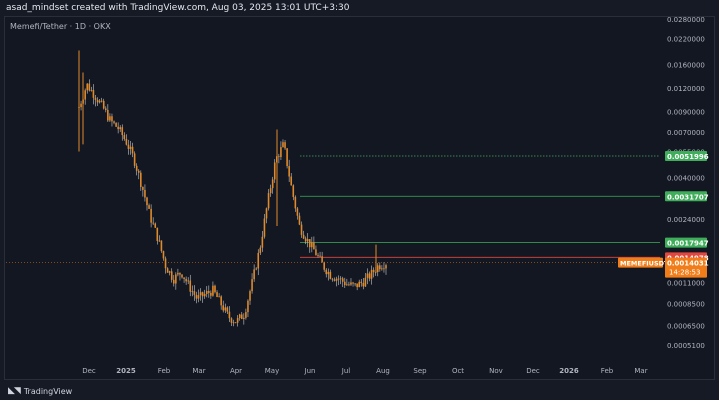  Describe the element at coordinates (126, 371) in the screenshot. I see `x-tick-label: 2025` at that location.